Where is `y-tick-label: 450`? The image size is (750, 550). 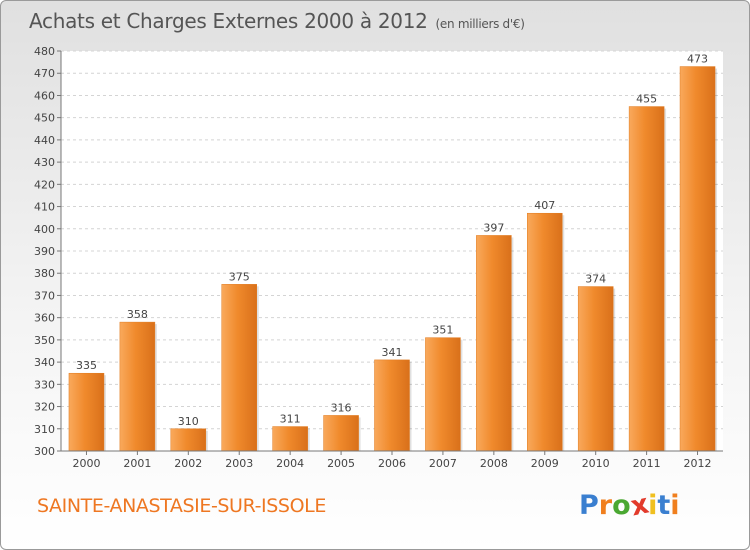 y-tick-label: 450 is located at coordinates (44, 118).